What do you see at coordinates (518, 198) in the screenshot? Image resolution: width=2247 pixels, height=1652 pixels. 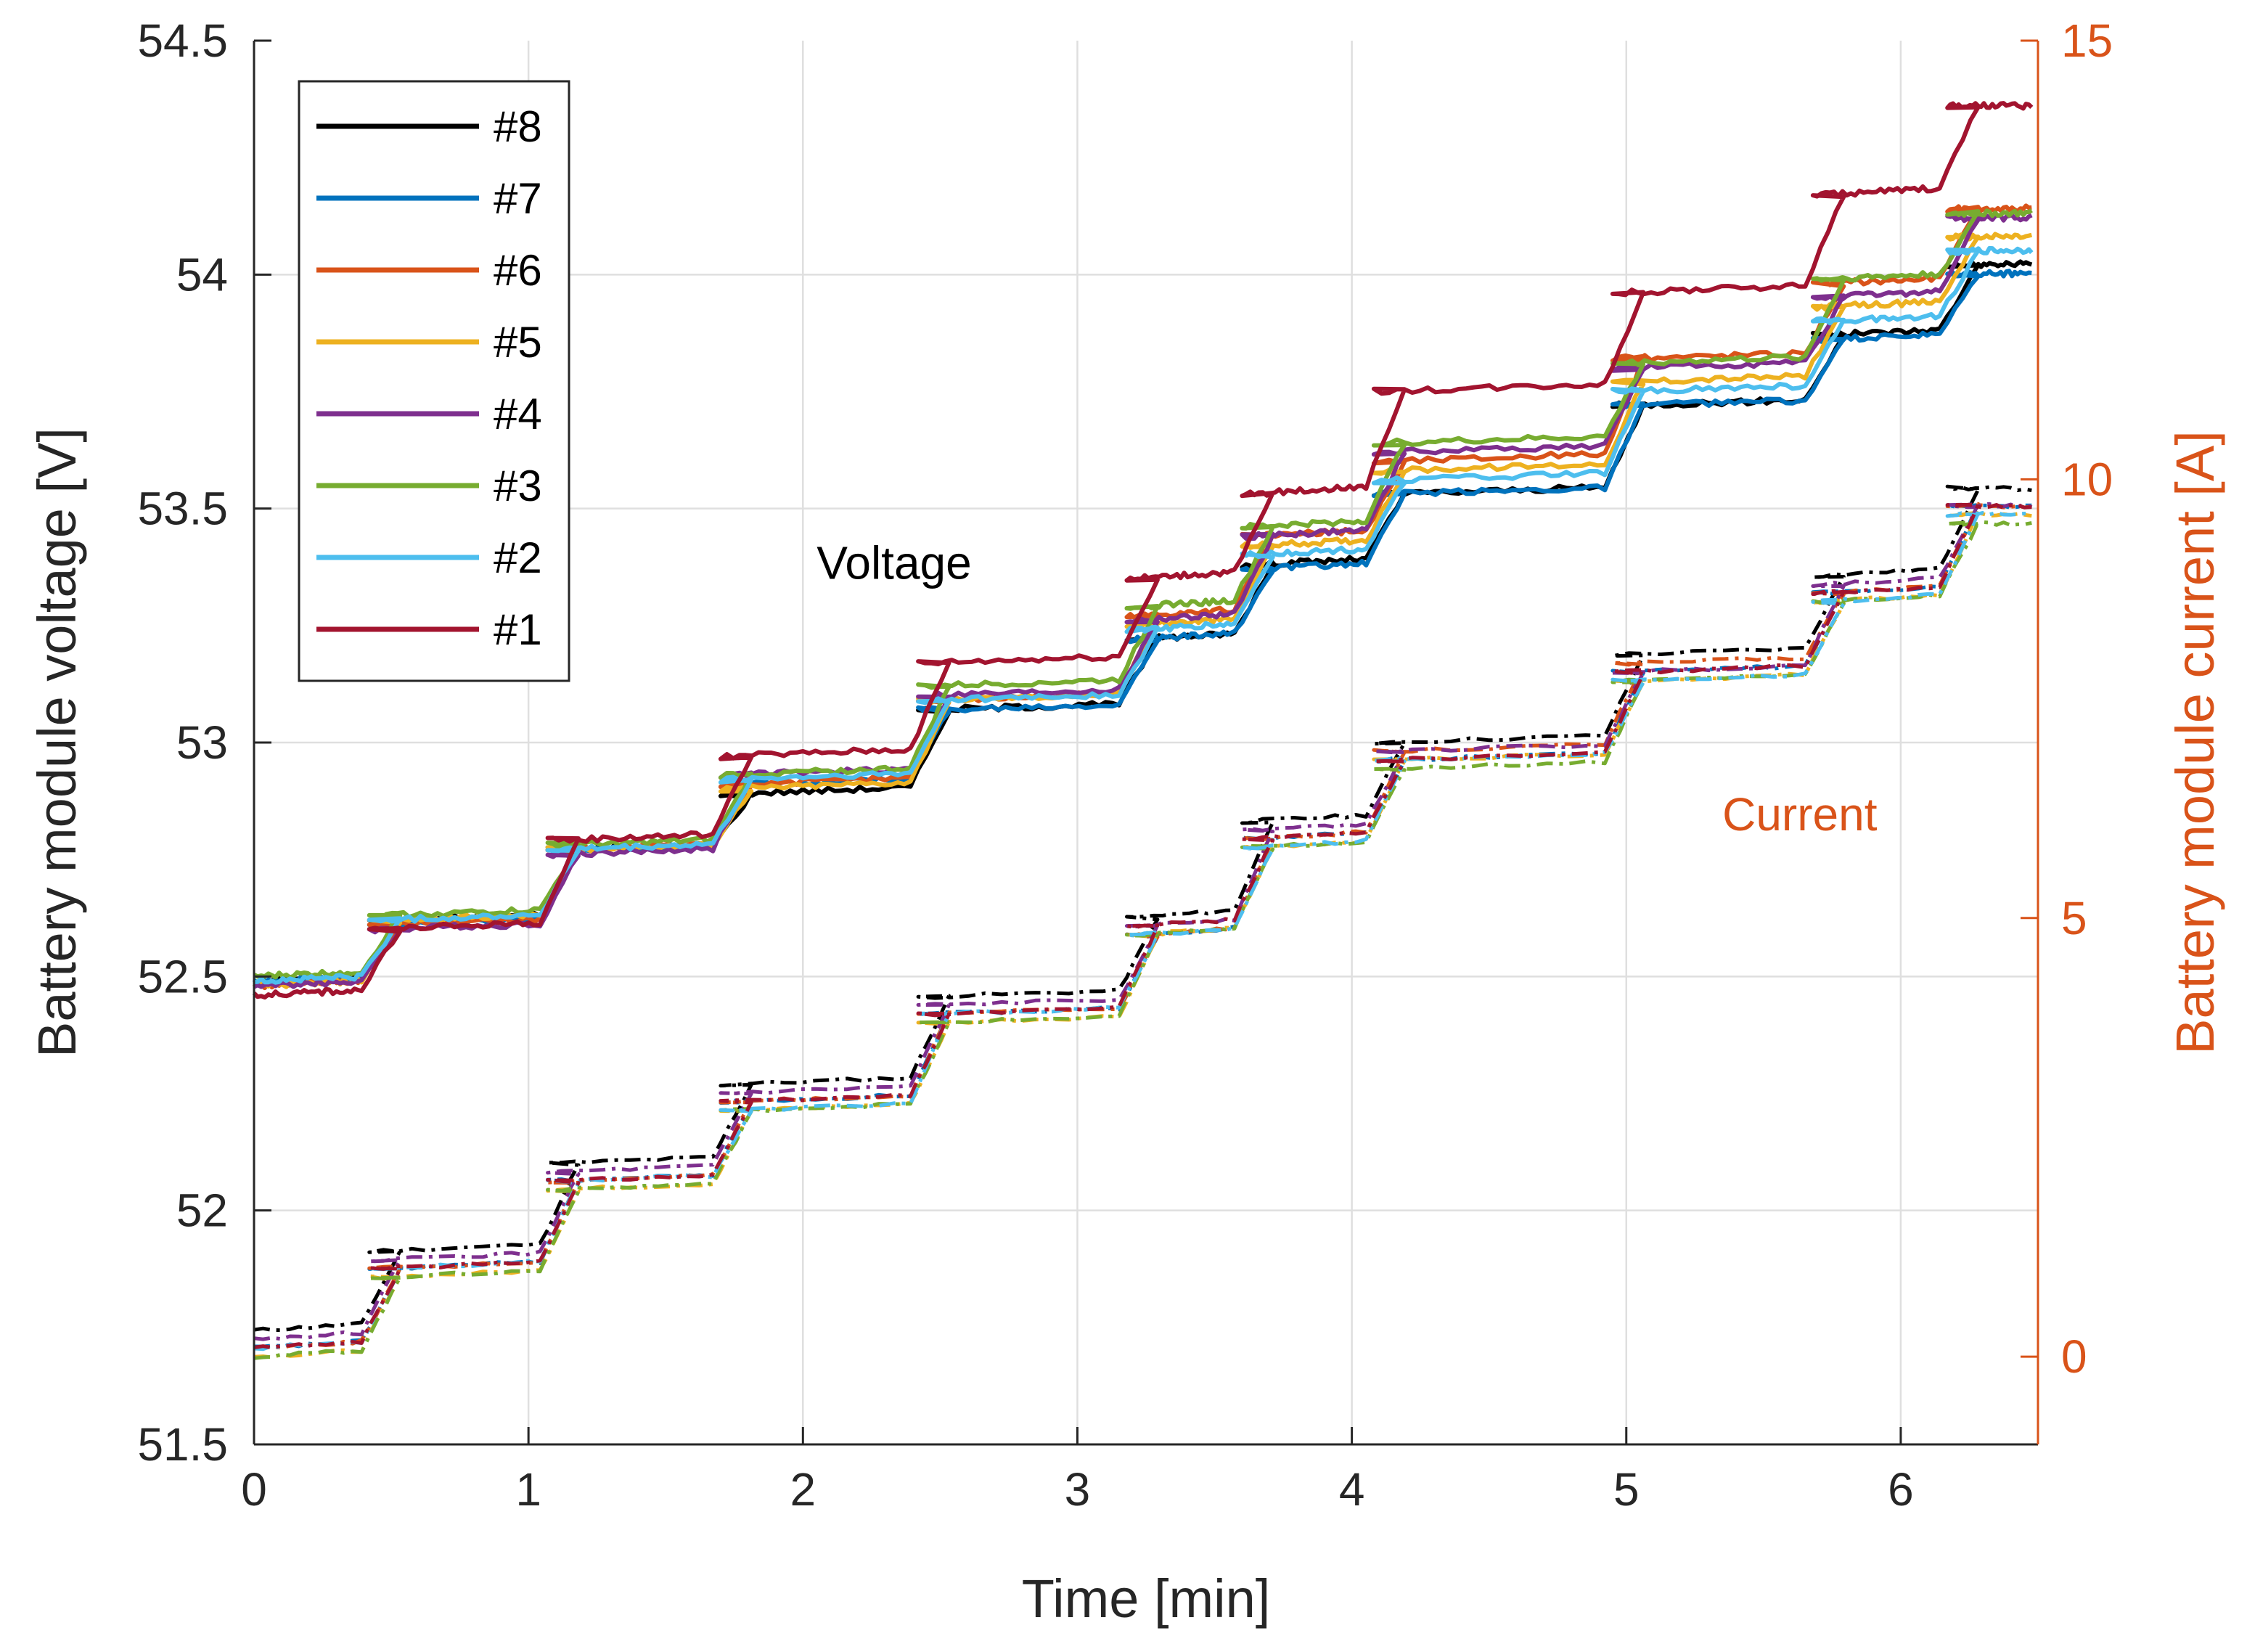 I see `legend-label: #7` at bounding box center [518, 198].